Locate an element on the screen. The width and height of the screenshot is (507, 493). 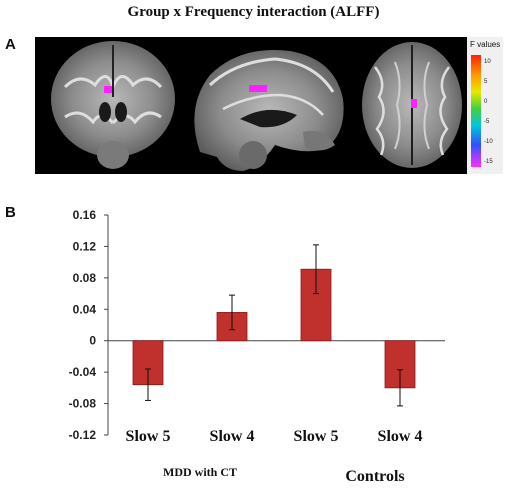
colorbar-title: F values is located at coordinates (485, 44).